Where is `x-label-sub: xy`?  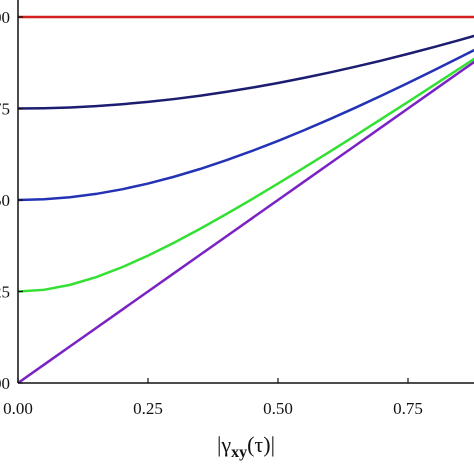 x-label-sub: xy is located at coordinates (239, 452).